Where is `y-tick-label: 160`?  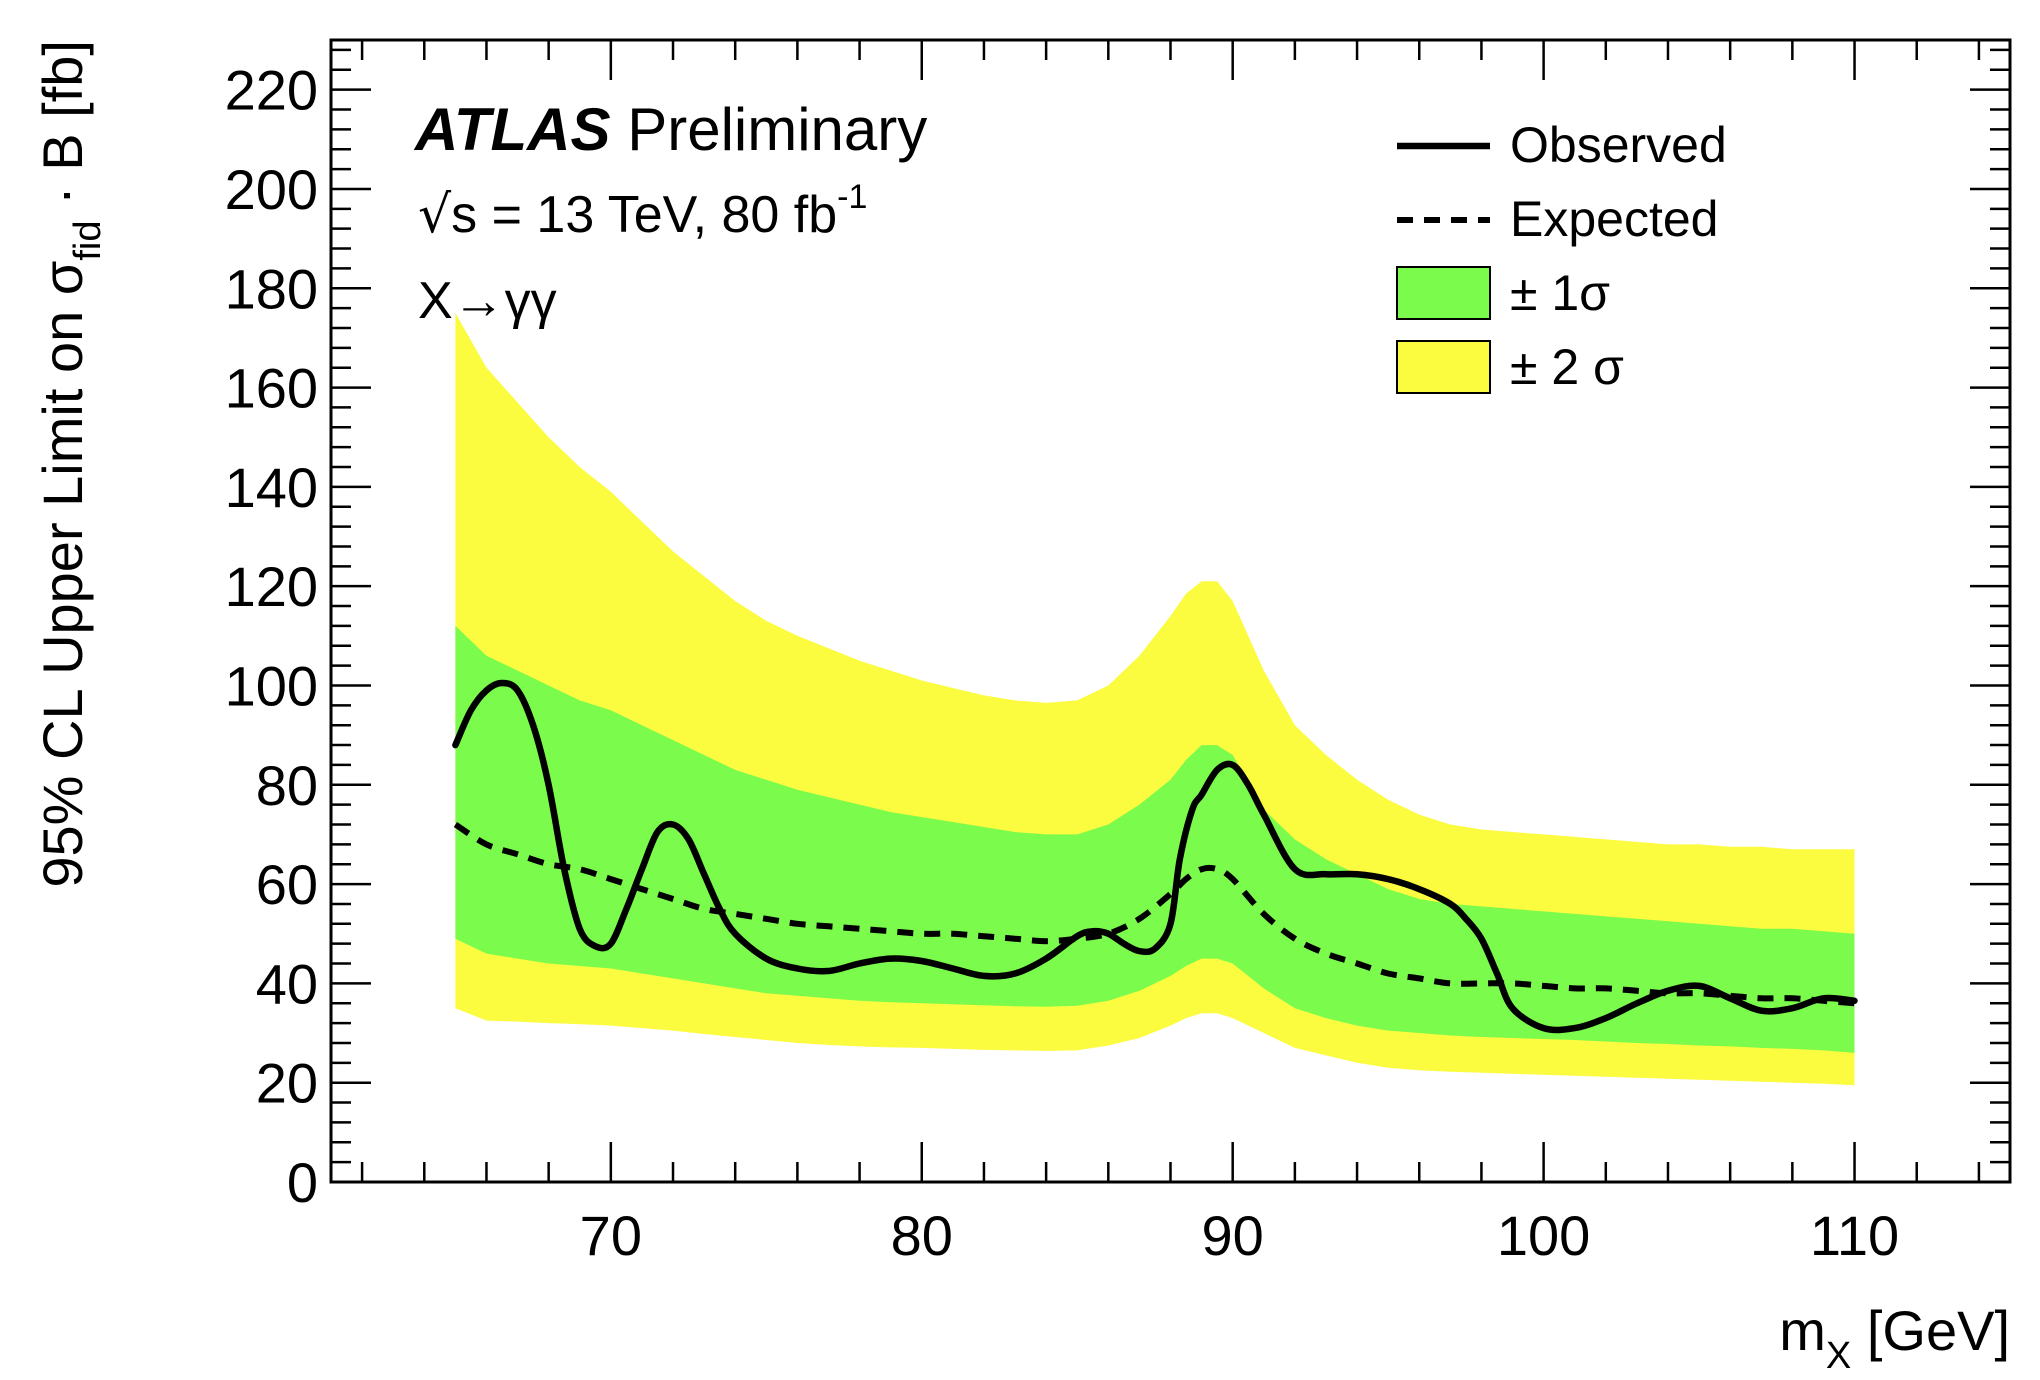 y-tick-label: 160 is located at coordinates (271, 388).